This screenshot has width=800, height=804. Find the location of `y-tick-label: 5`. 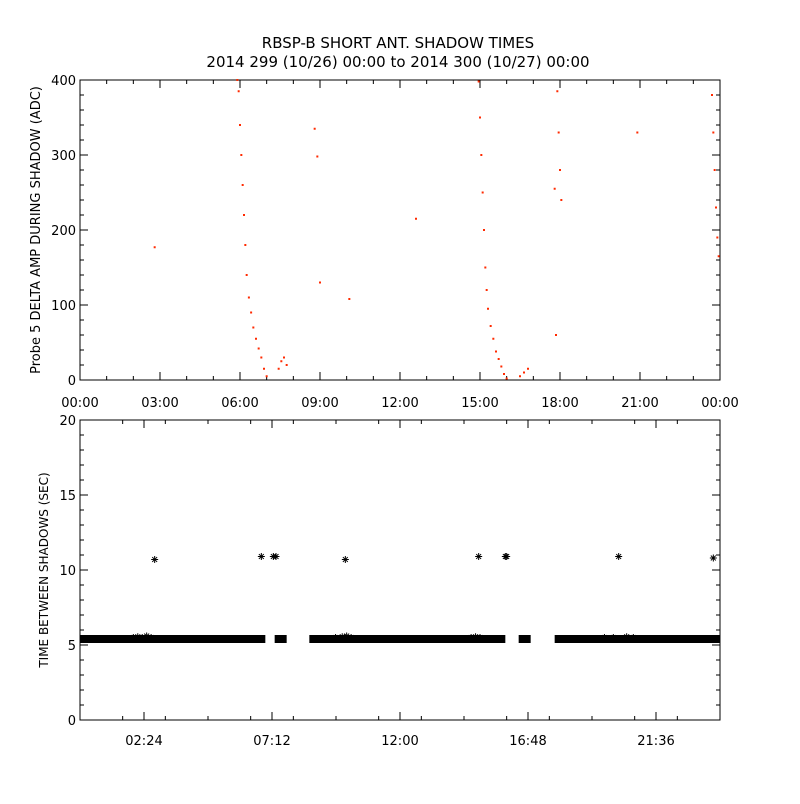

y-tick-label: 5 is located at coordinates (72, 646).